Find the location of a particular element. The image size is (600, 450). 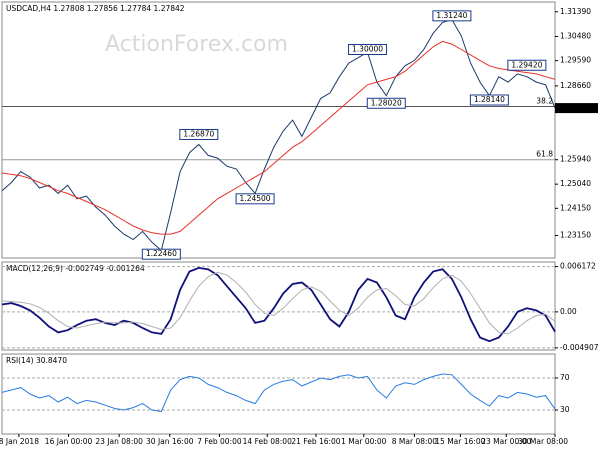

x-tick-label: 16 Jan 00:00 is located at coordinates (69, 441).